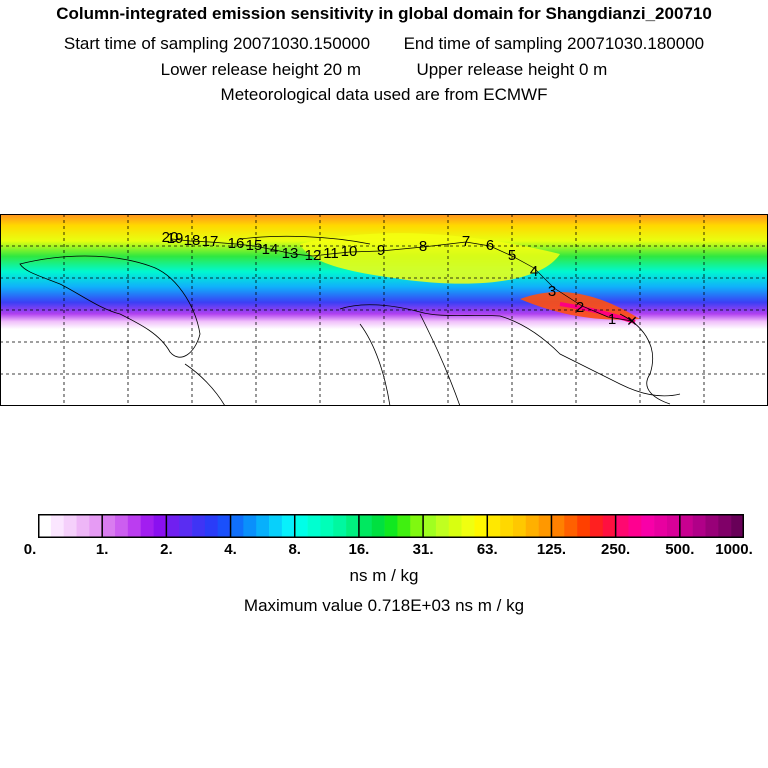 This screenshot has width=768, height=768. What do you see at coordinates (512, 255) in the screenshot?
I see `trajectory-label-5: 5` at bounding box center [512, 255].